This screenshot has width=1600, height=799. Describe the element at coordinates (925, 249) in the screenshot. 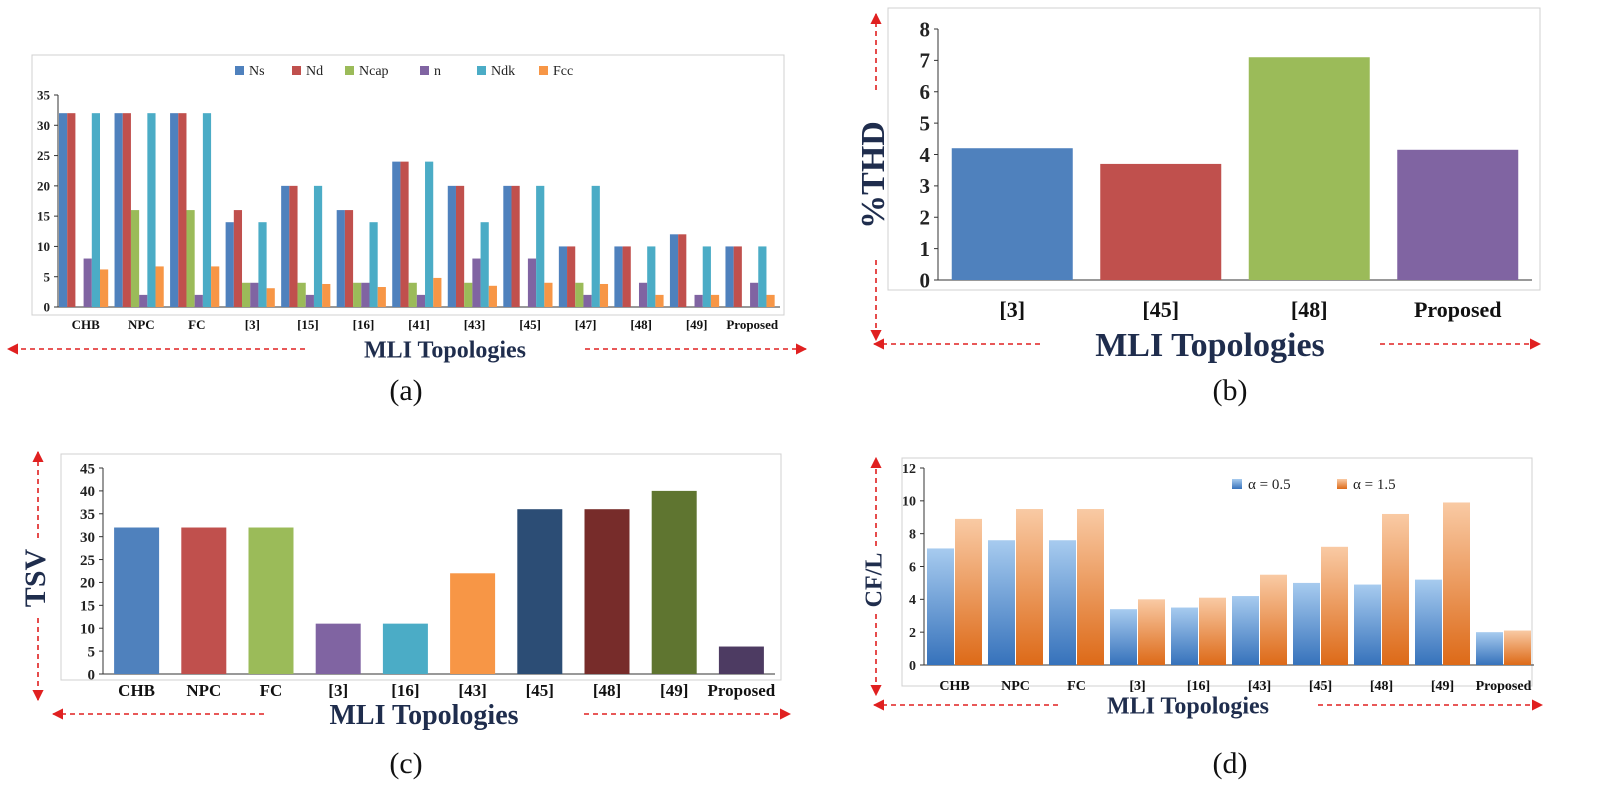

I see `y-tick-label: 1` at that location.